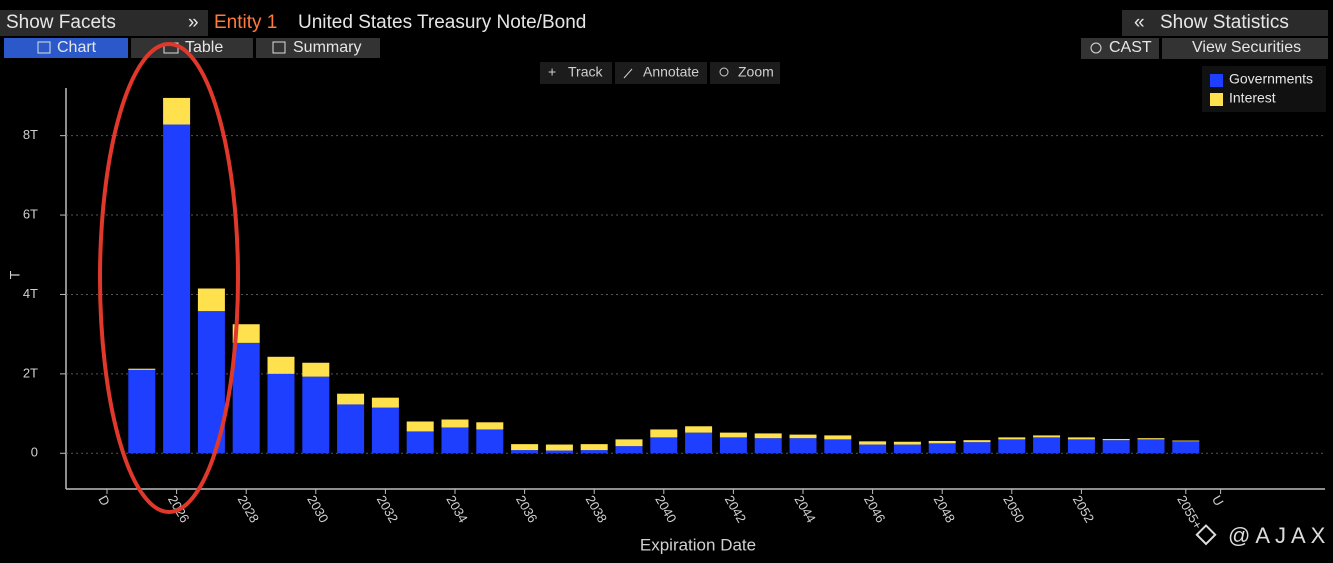 Image resolution: width=1333 pixels, height=563 pixels. I want to click on entity-label: Entity 1, so click(245, 22).